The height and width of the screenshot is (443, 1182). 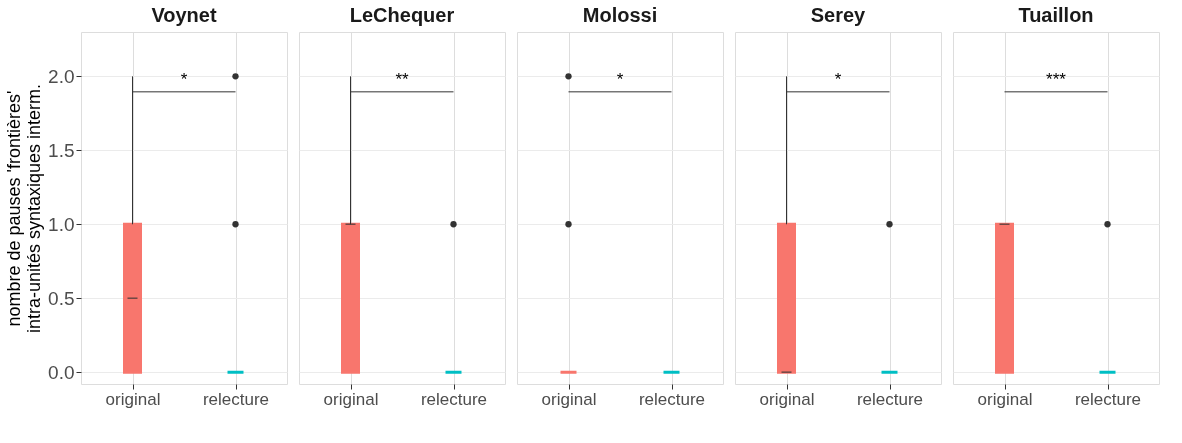 What do you see at coordinates (838, 15) in the screenshot?
I see `chart-title: Serey` at bounding box center [838, 15].